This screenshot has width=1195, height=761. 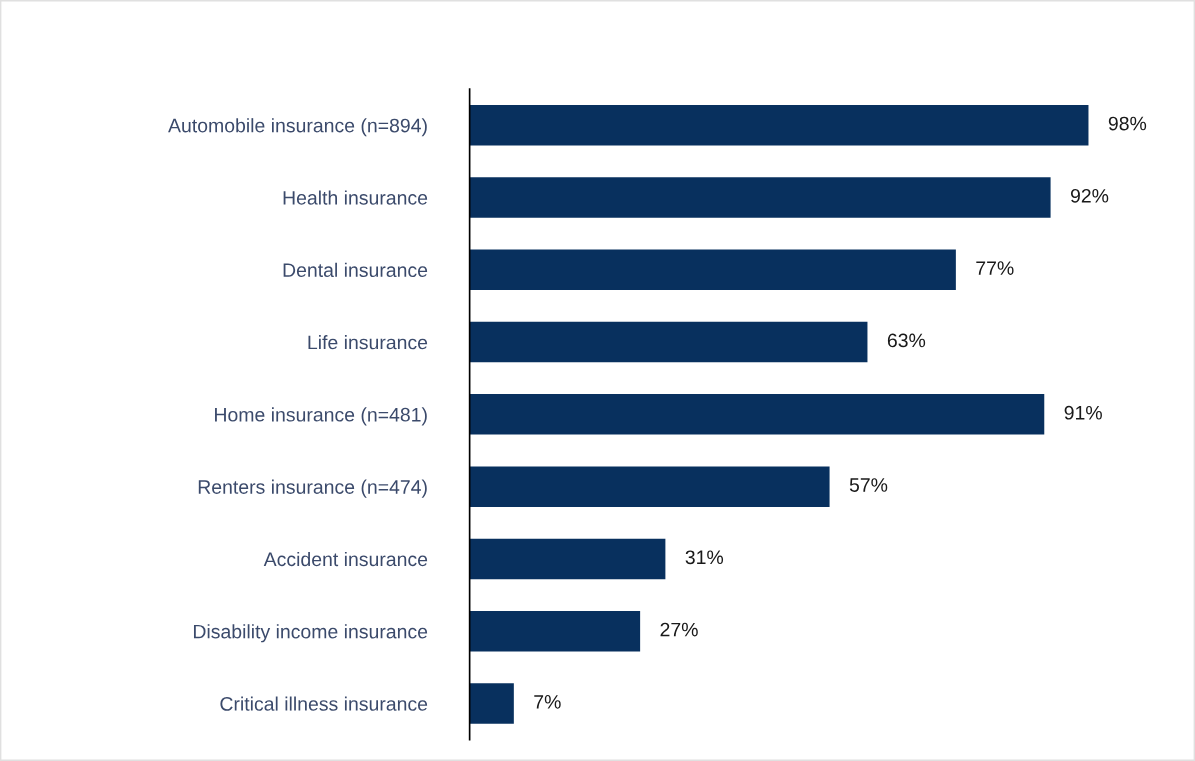 I want to click on data-label: 7%, so click(x=547, y=702).